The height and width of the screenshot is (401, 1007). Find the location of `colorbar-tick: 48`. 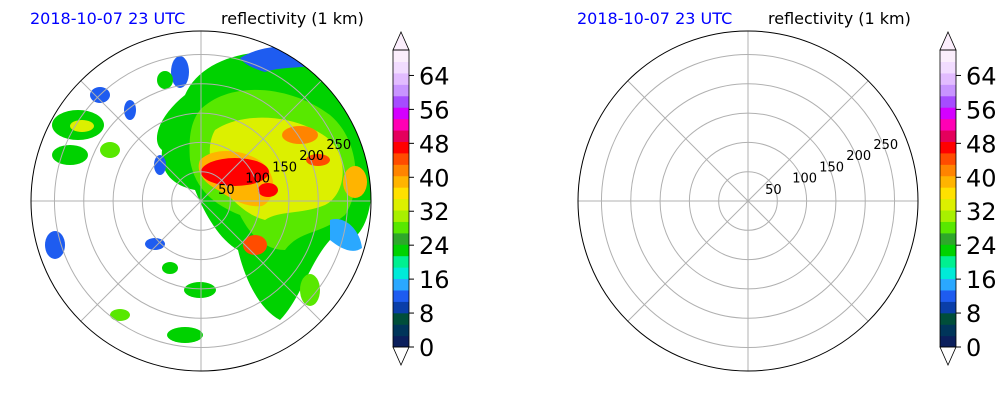

colorbar-tick: 48 is located at coordinates (981, 144).